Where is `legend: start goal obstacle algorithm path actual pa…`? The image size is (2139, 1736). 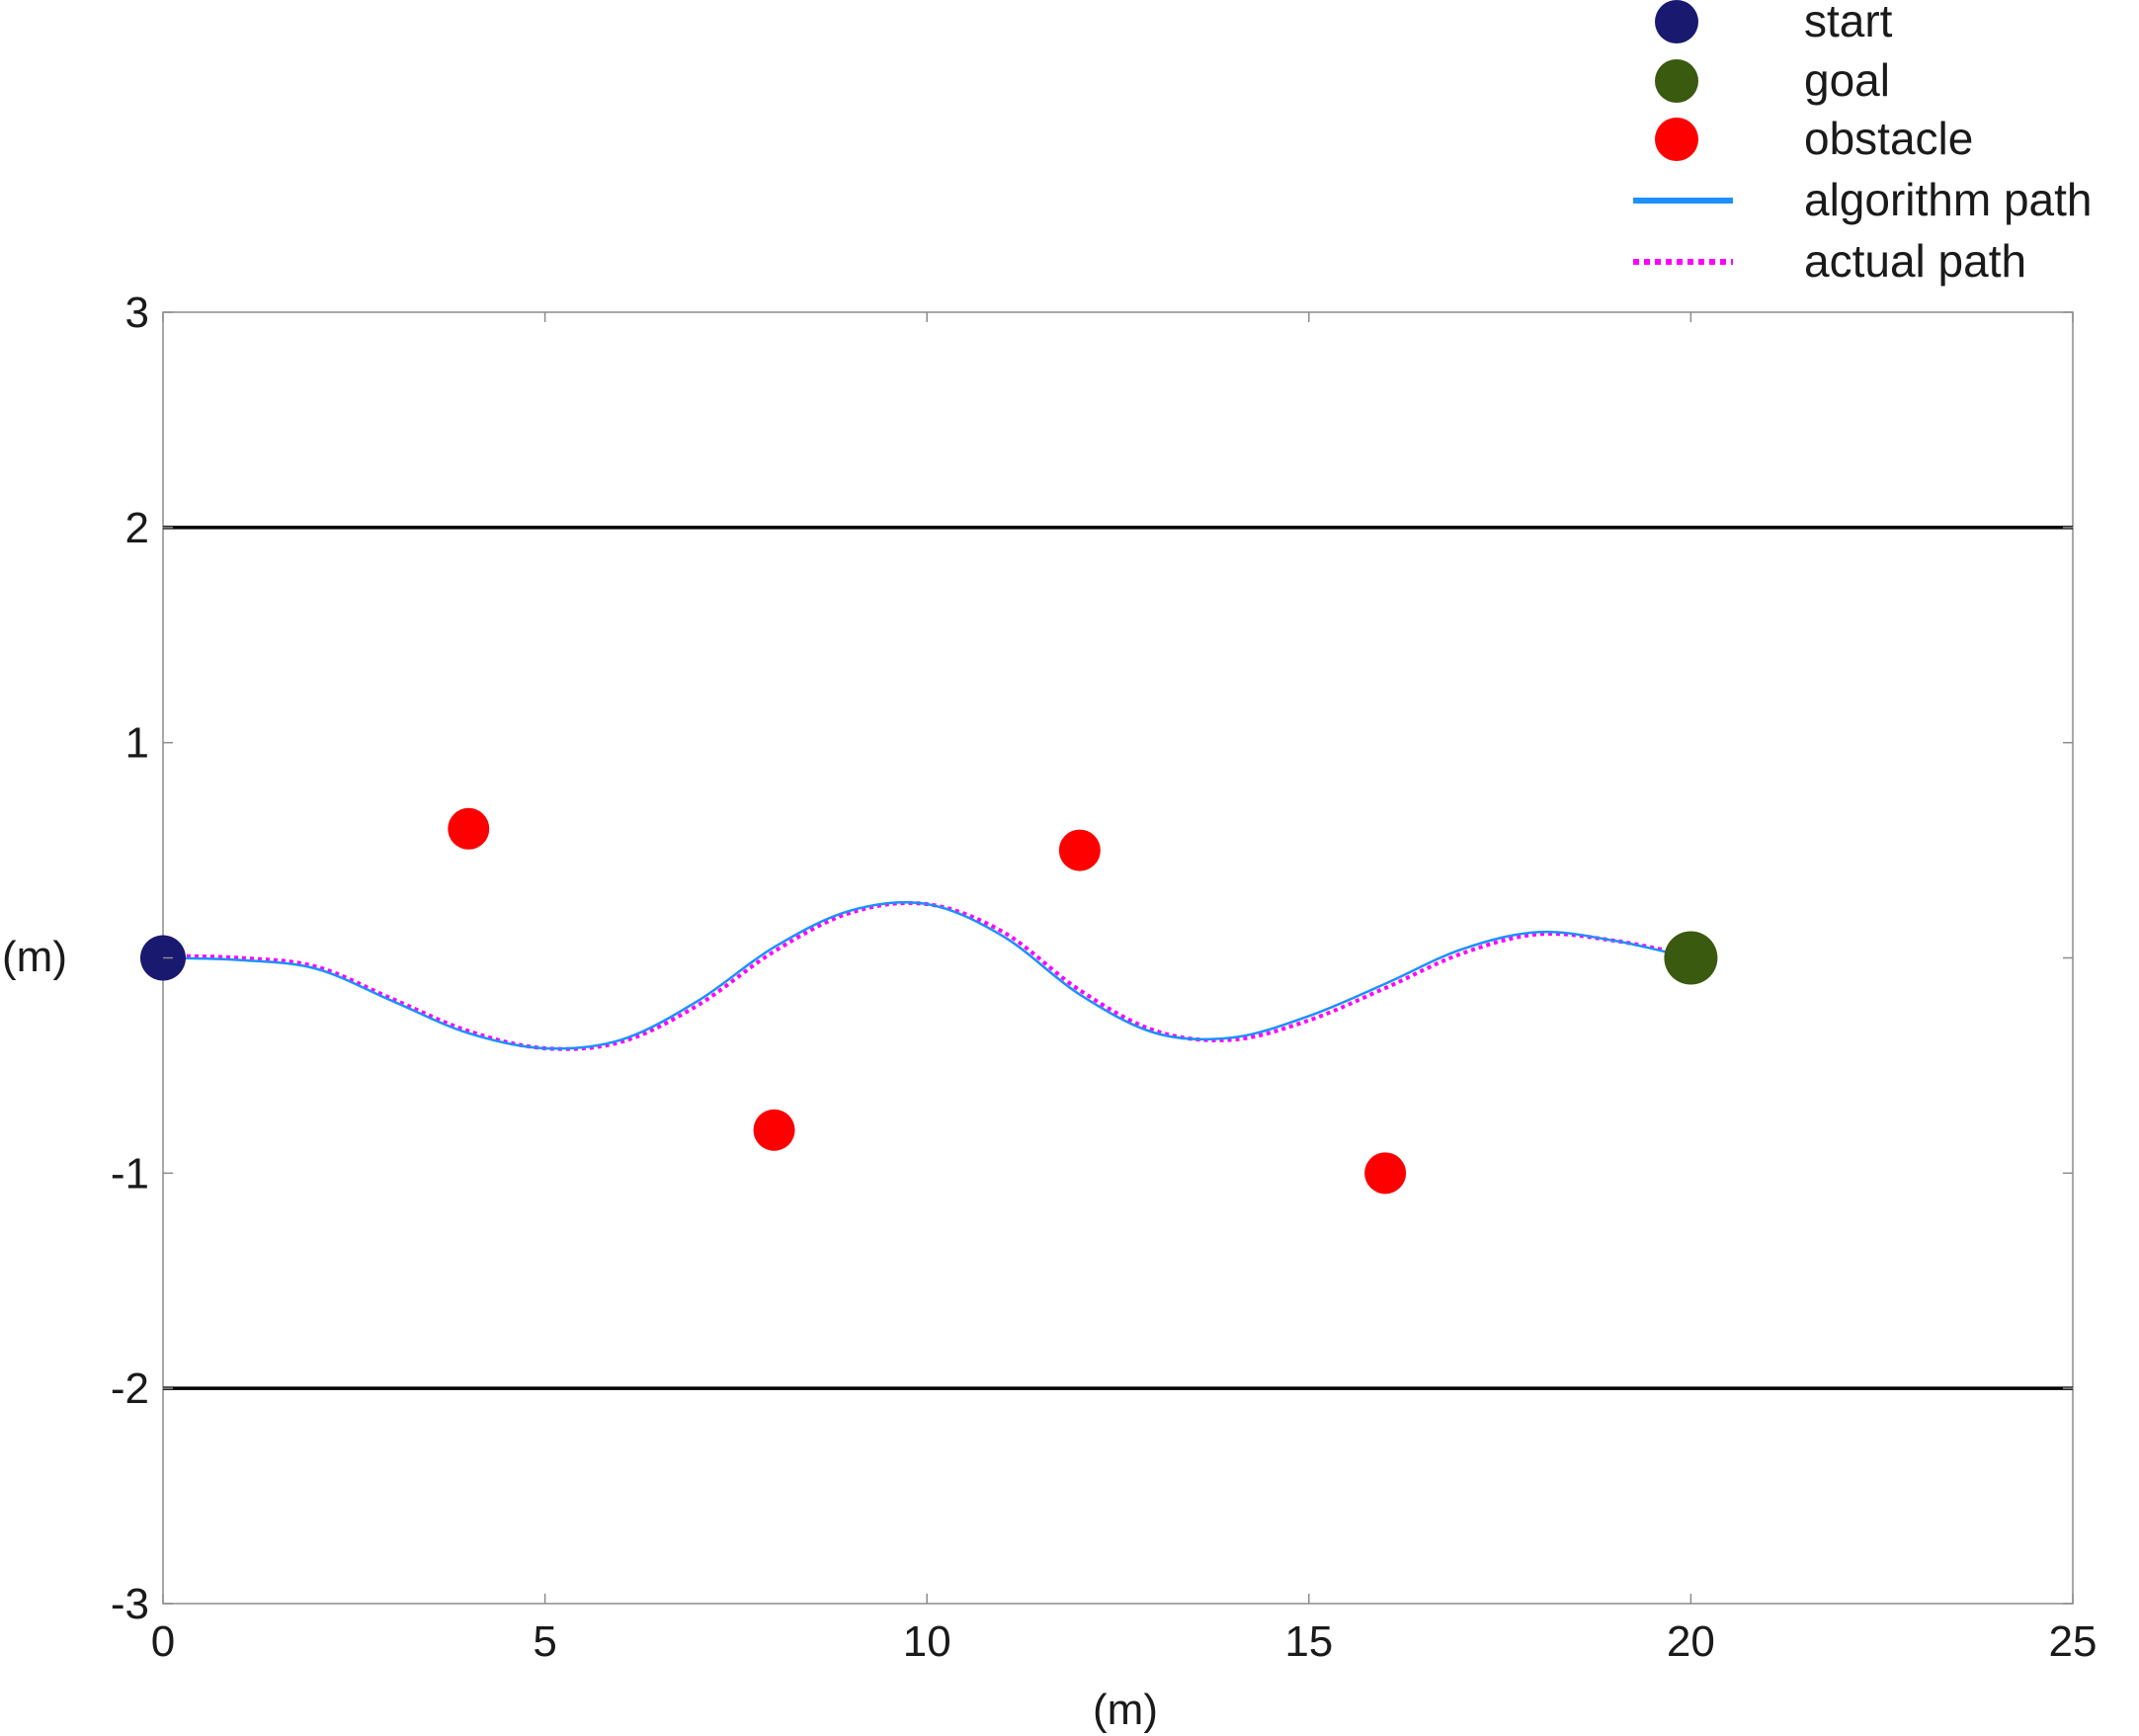
legend: start goal obstacle algorithm path actual pa… is located at coordinates (1863, 144).